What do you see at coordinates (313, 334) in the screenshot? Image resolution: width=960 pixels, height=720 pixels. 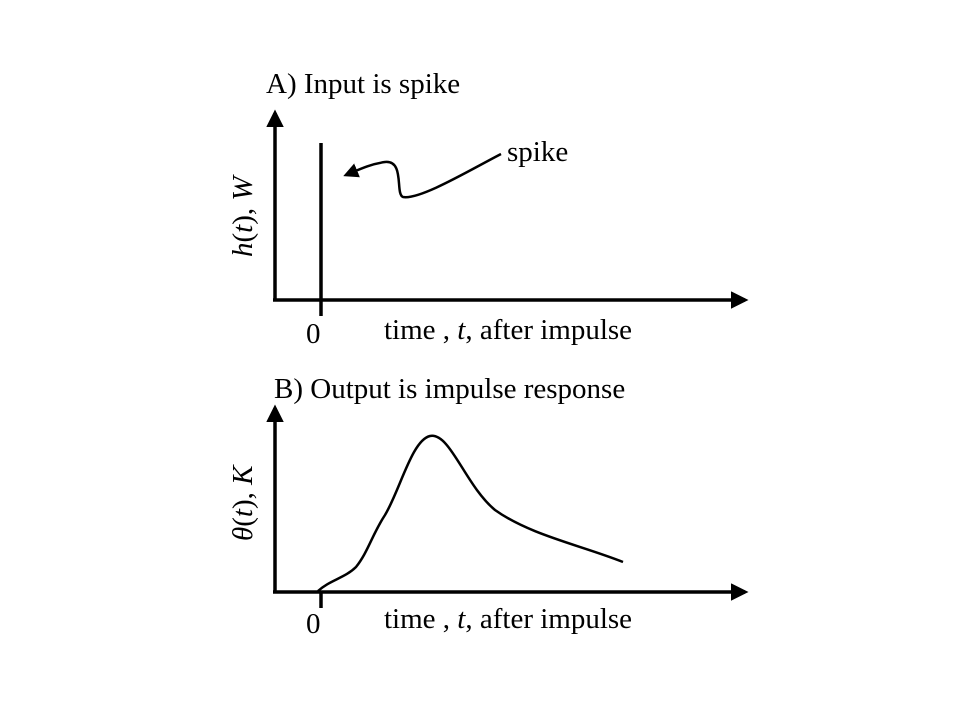 I see `panel-a-origin-label: 0` at bounding box center [313, 334].